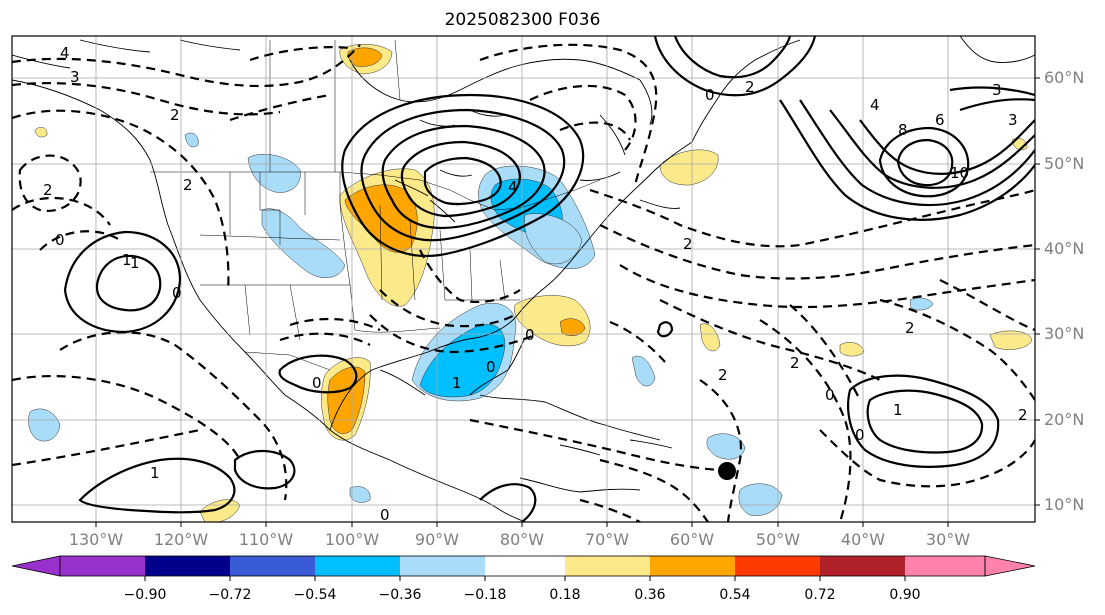 The image size is (1105, 615). Describe the element at coordinates (36, 566) in the screenshot. I see `colorbar-extend-low` at that location.